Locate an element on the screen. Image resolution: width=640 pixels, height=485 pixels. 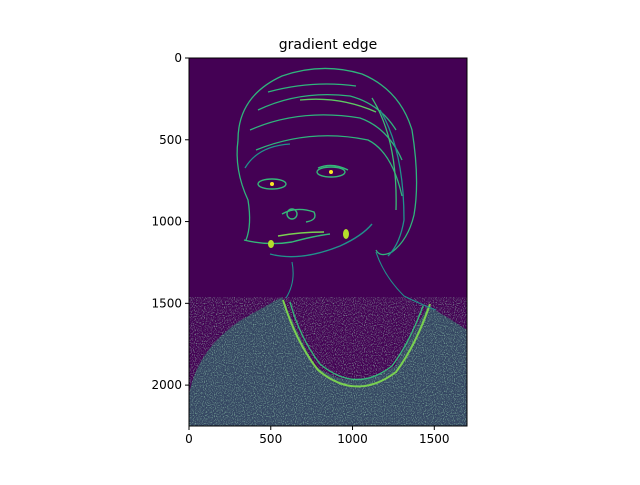
collar-edge is located at coordinates (356, 343).